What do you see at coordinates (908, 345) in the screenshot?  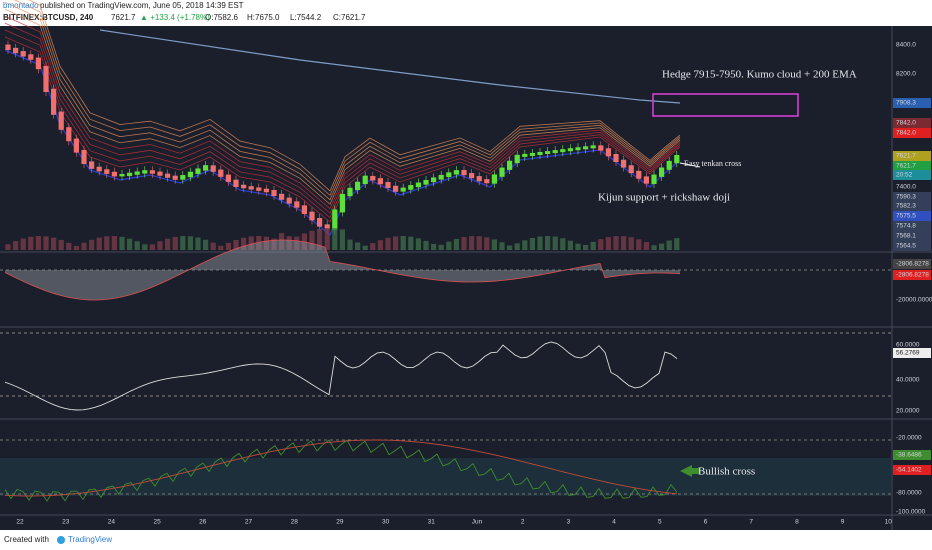 I see `rsi-label: 60.0000` at bounding box center [908, 345].